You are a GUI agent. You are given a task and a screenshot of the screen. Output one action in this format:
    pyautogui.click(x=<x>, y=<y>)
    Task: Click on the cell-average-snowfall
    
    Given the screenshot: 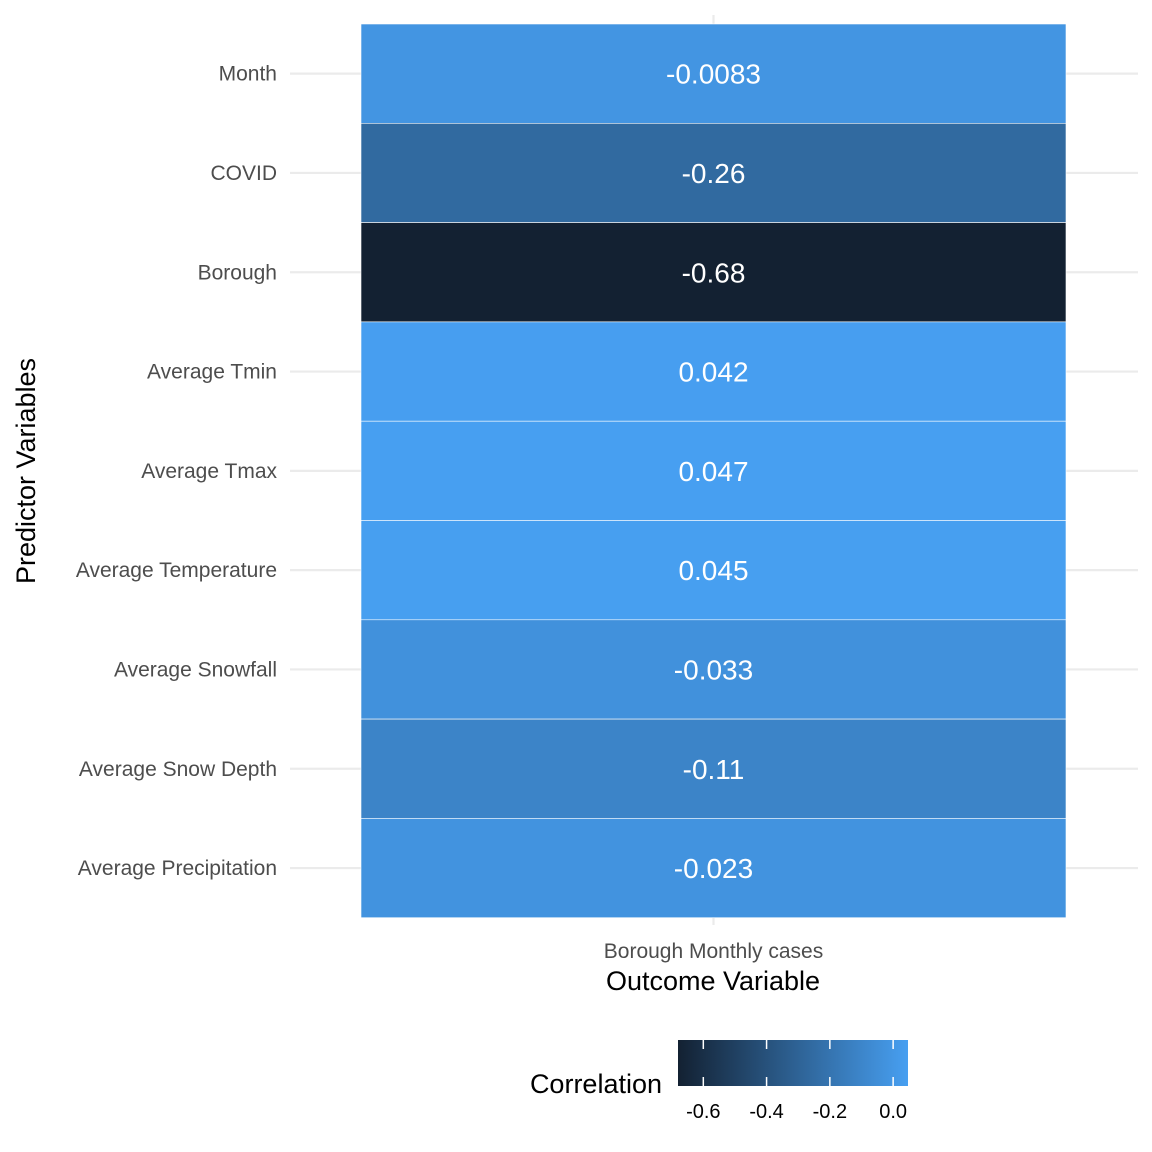 What is the action you would take?
    pyautogui.click(x=713, y=669)
    